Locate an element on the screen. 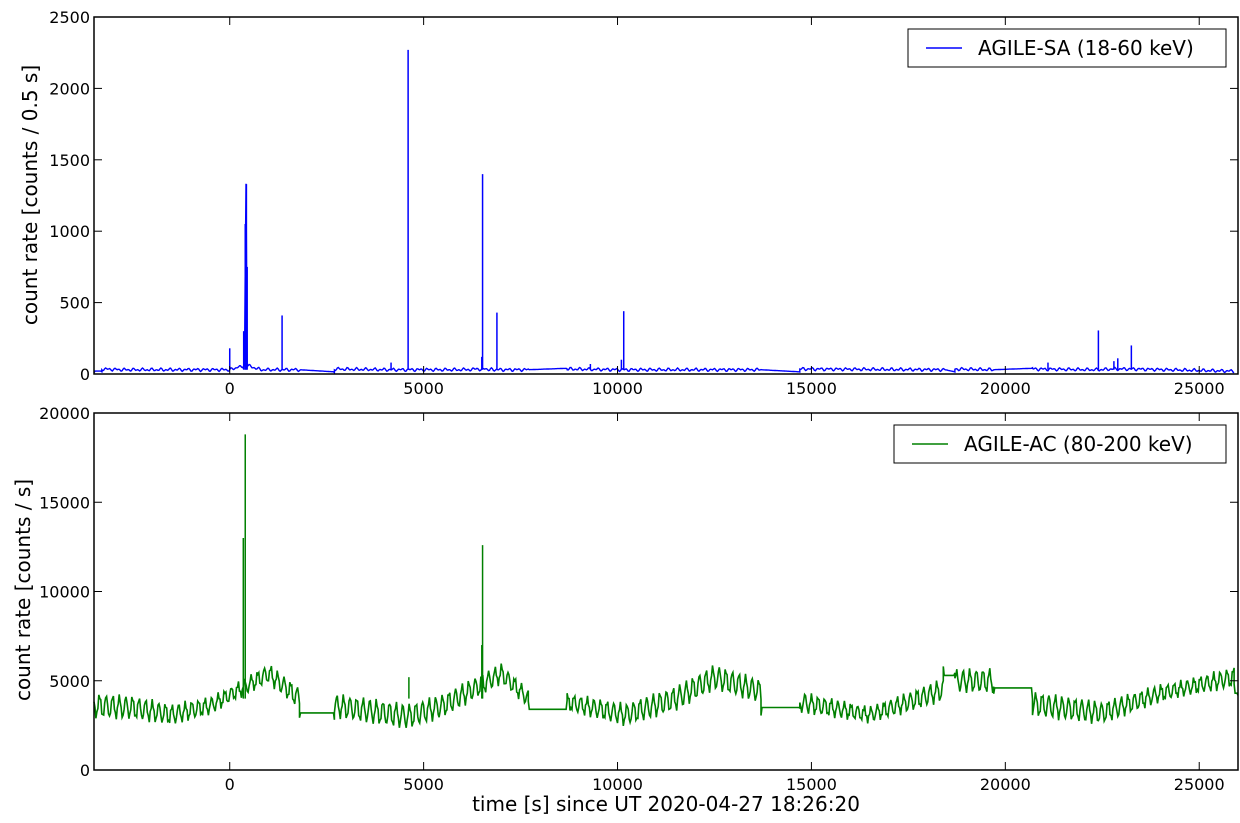 The width and height of the screenshot is (1240, 823). ac-x-tick-label: 5000 is located at coordinates (423, 784).